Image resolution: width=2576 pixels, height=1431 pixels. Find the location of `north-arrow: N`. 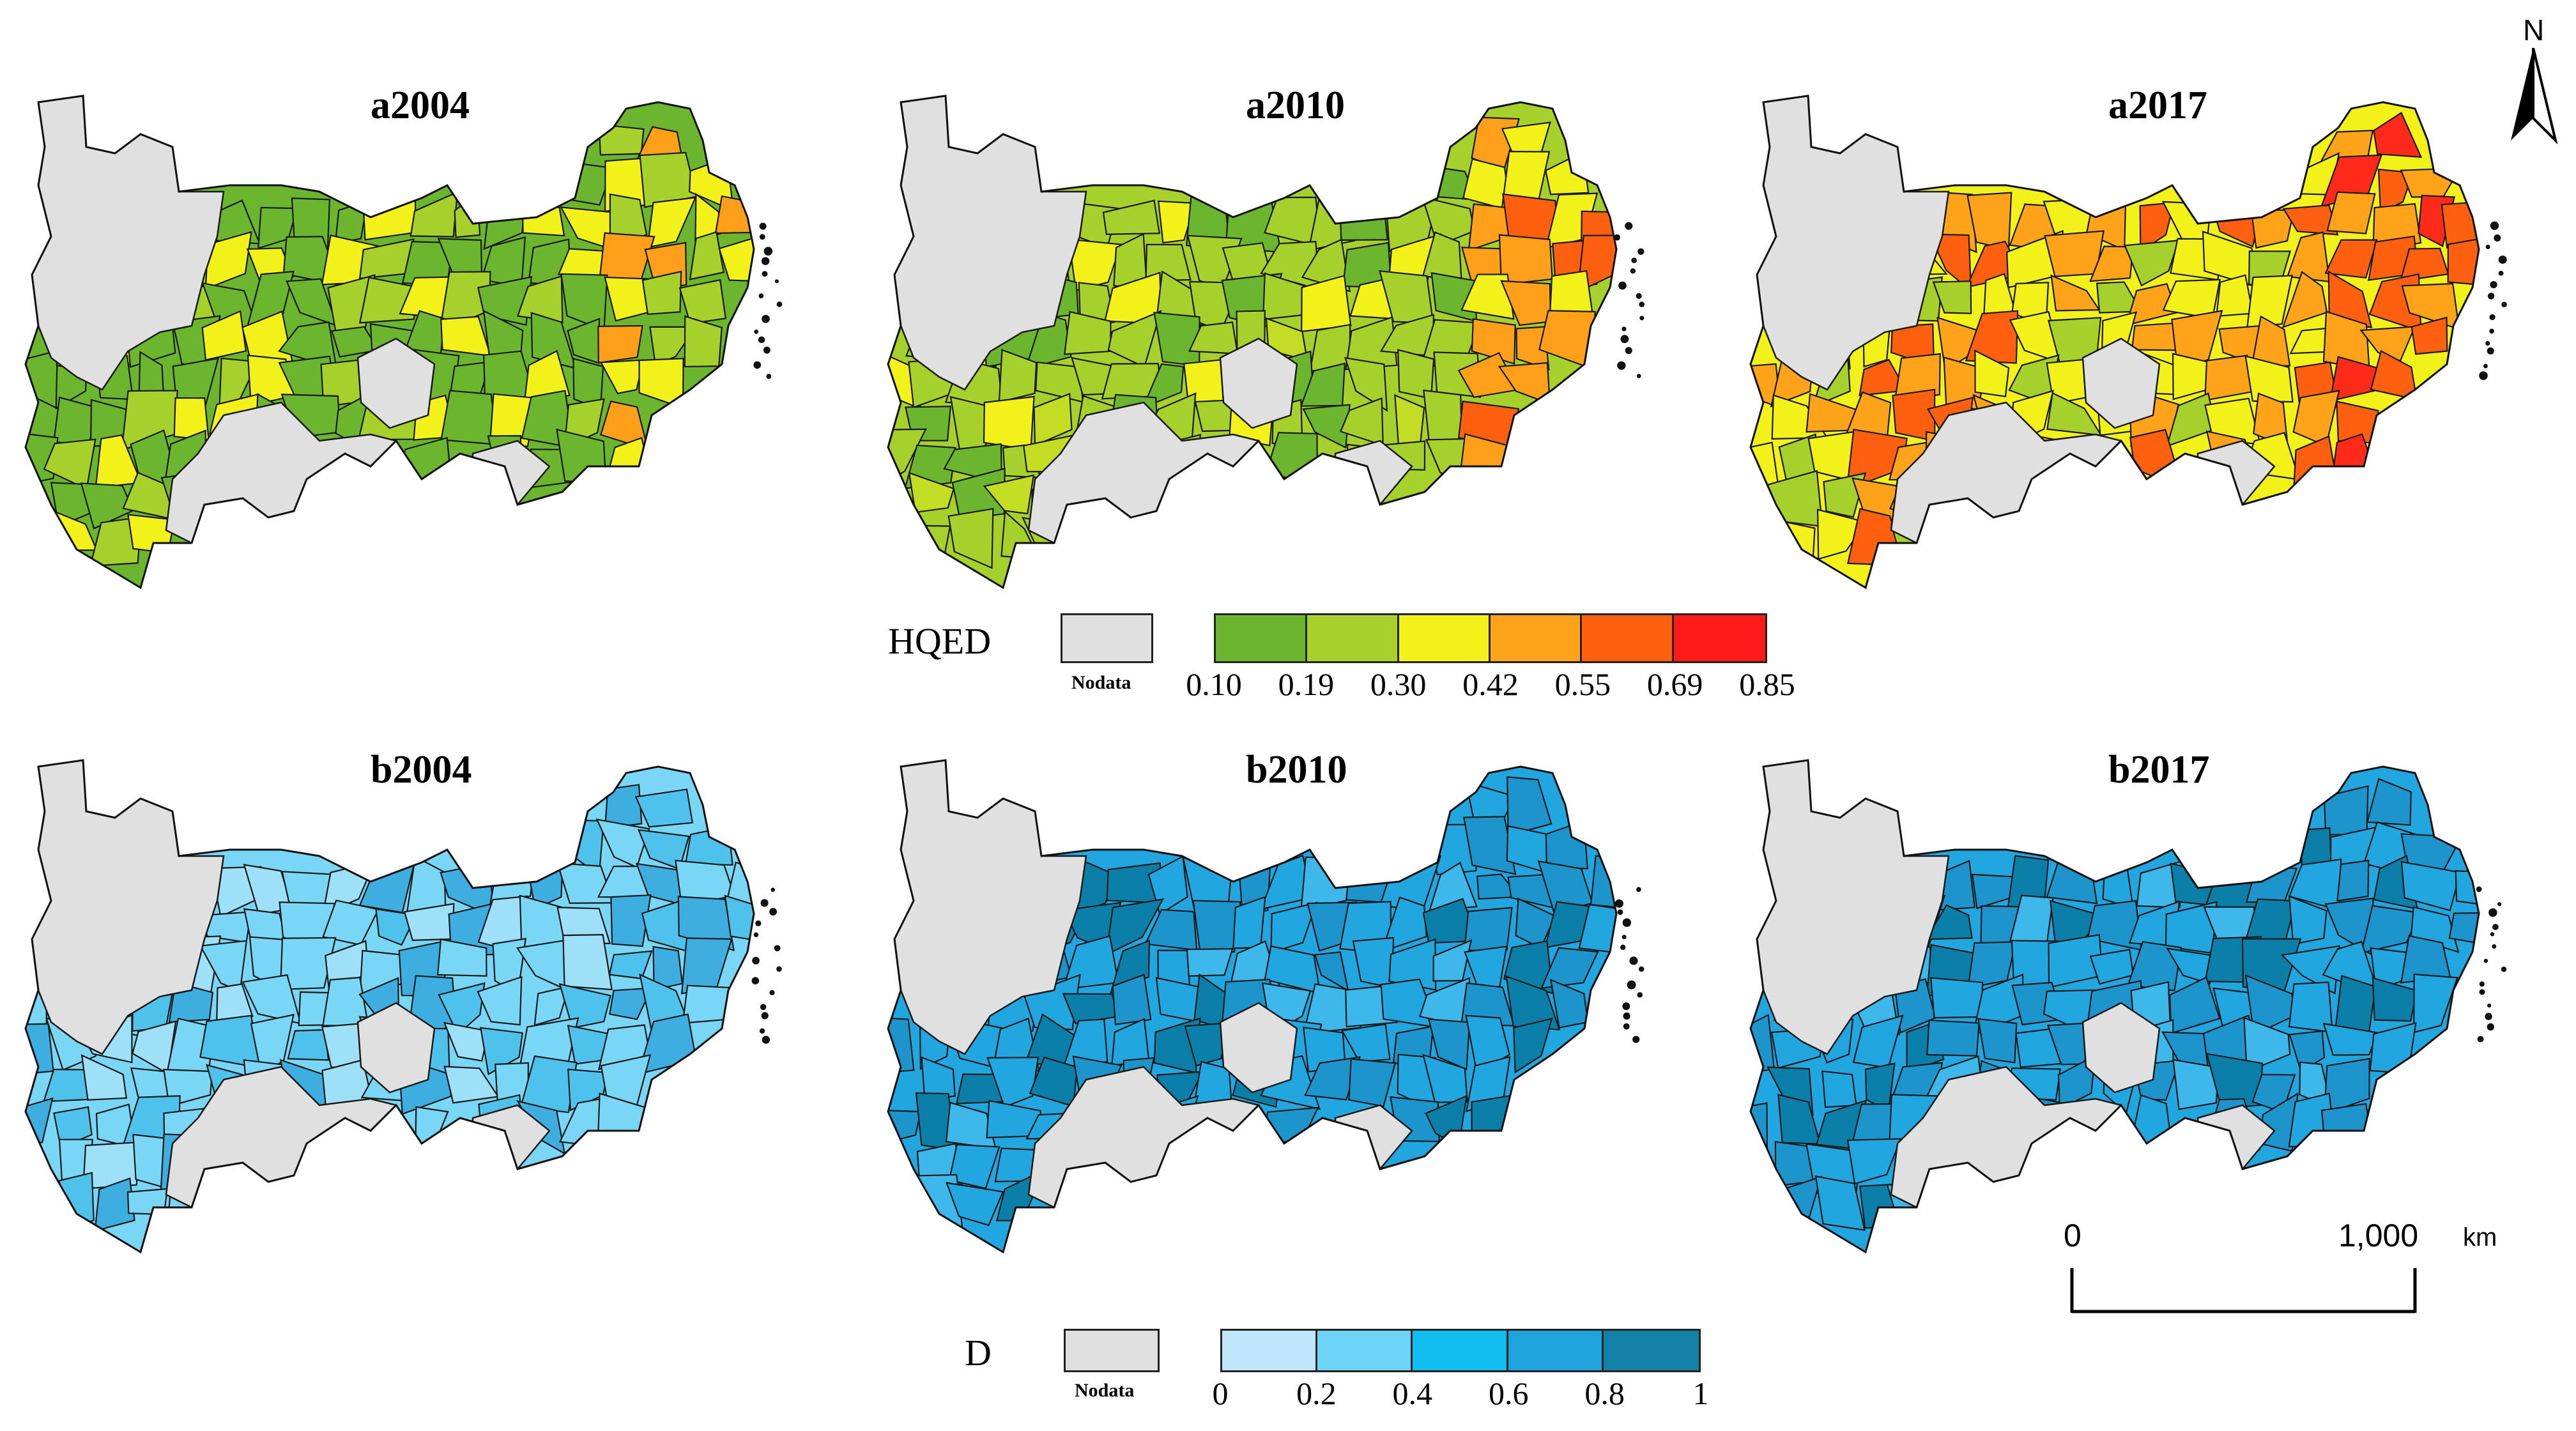

north-arrow: N is located at coordinates (2533, 78).